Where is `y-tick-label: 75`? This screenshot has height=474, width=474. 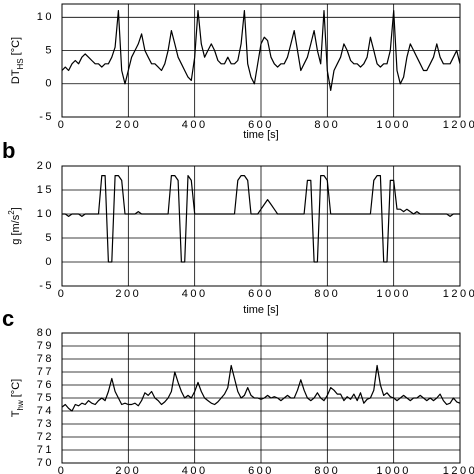 y-tick-label: 75 is located at coordinates (45, 398).